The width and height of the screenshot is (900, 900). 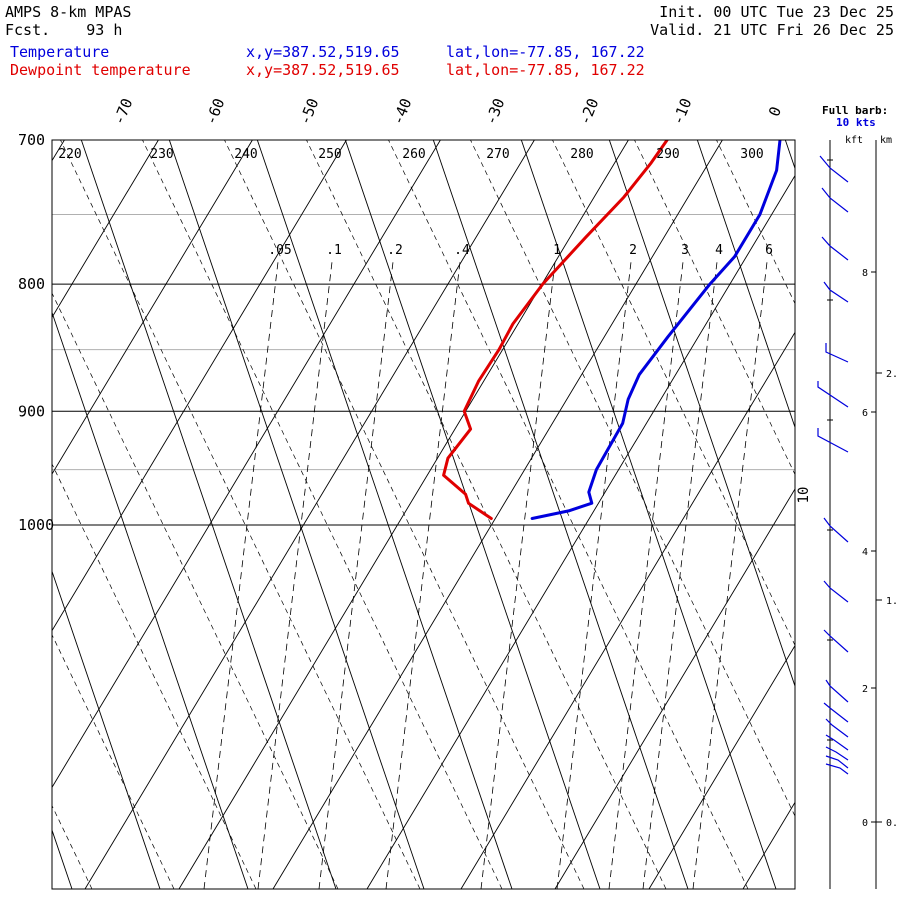 I want to click on mixing-ratio-label: .4, so click(x=462, y=250).